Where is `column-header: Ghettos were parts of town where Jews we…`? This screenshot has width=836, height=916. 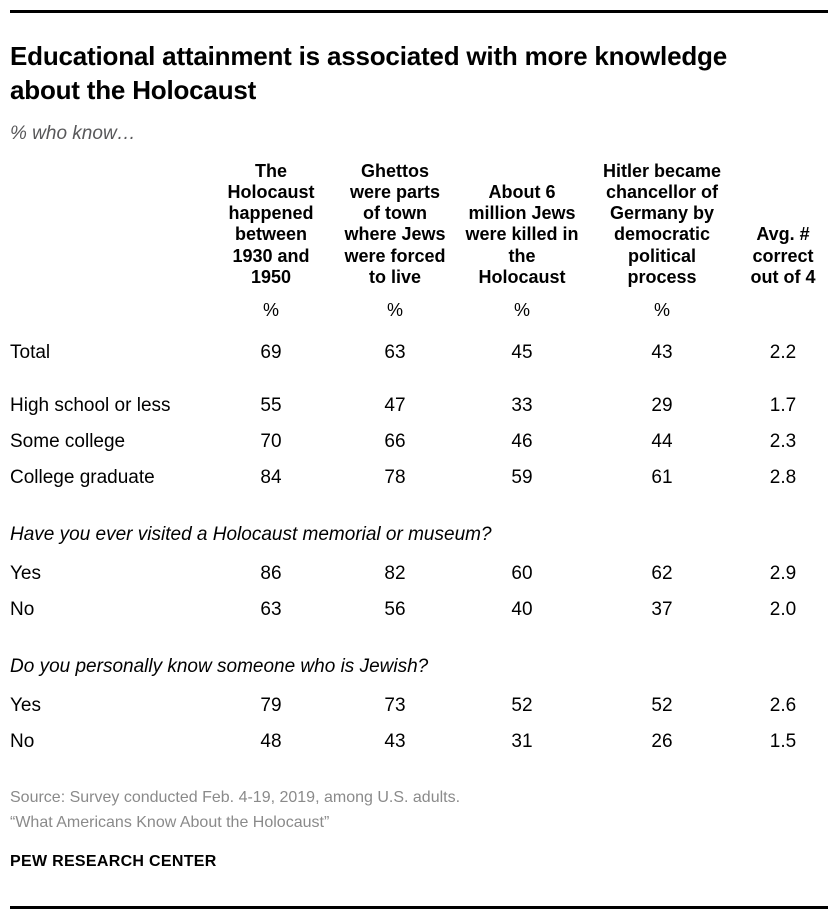 column-header: Ghettos were parts of town where Jews we… is located at coordinates (395, 223).